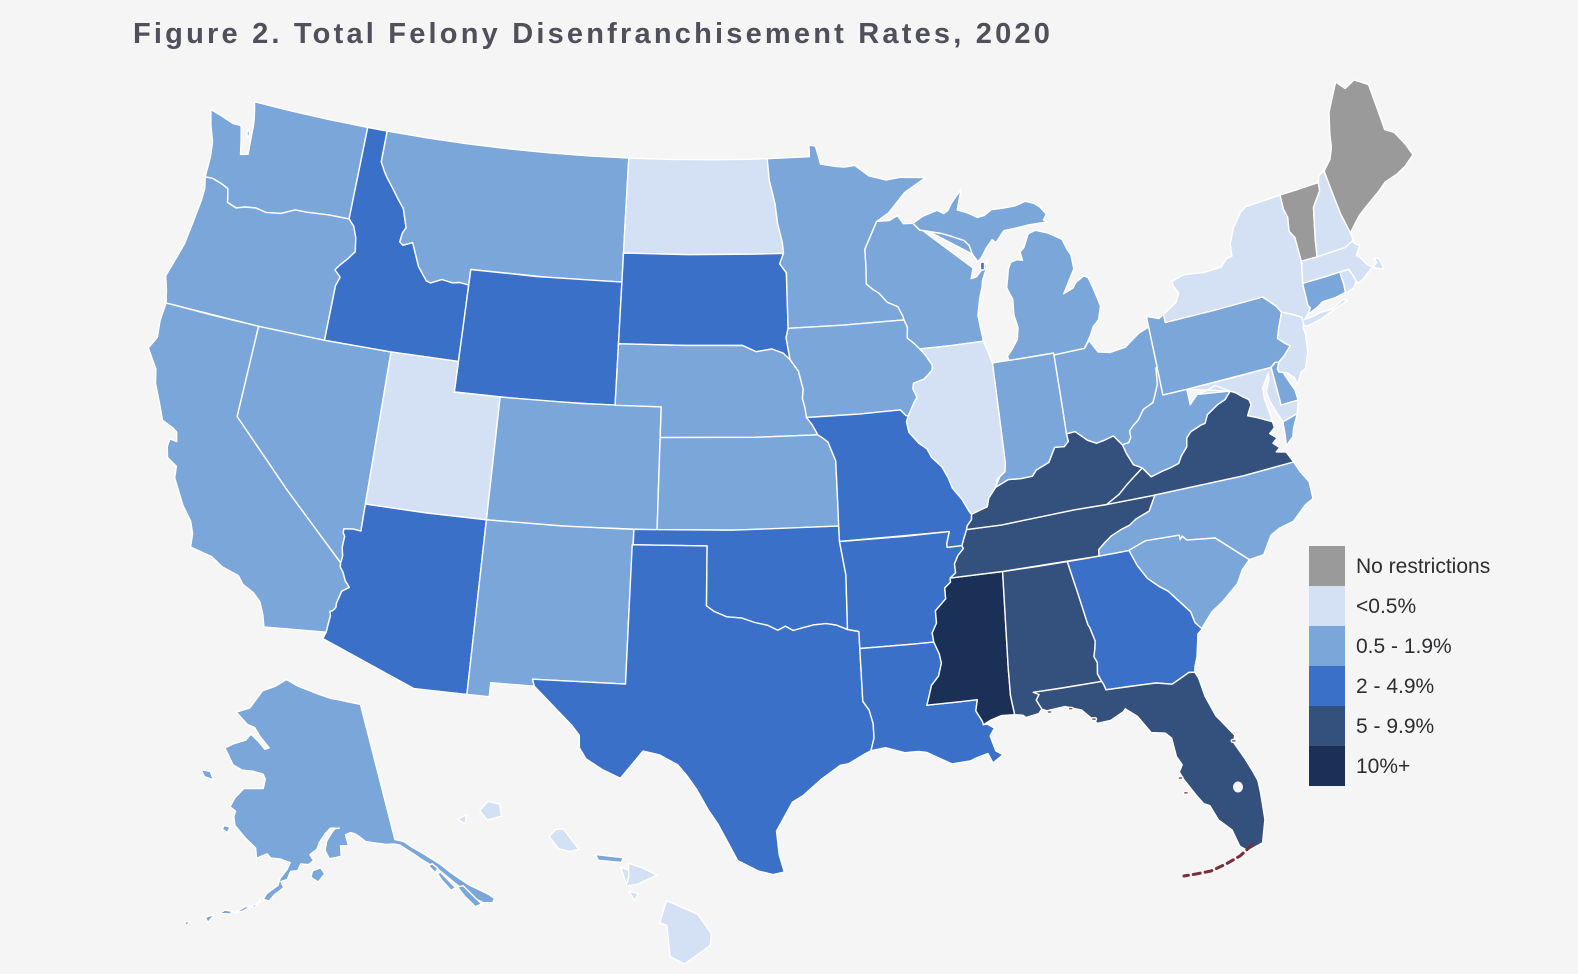 The height and width of the screenshot is (974, 1578). I want to click on svg-text: No restrictions, so click(1423, 566).